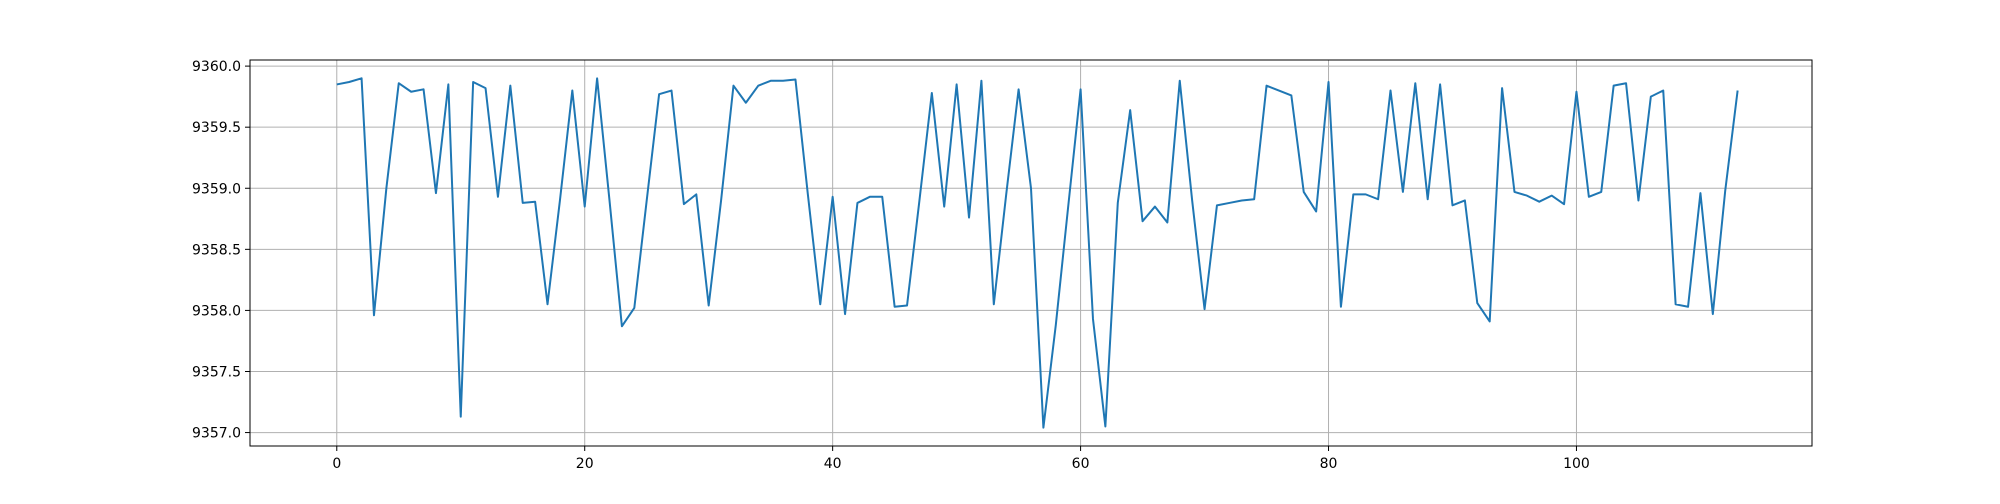  Describe the element at coordinates (216, 67) in the screenshot. I see `y-tick-label: 9360.0` at that location.